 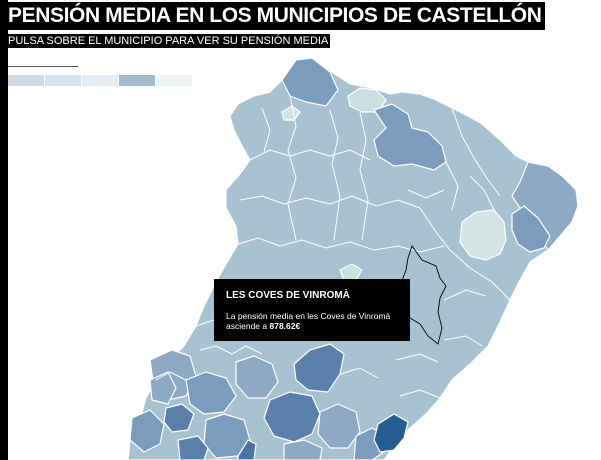 I want to click on legend-ticks, so click(x=43, y=62).